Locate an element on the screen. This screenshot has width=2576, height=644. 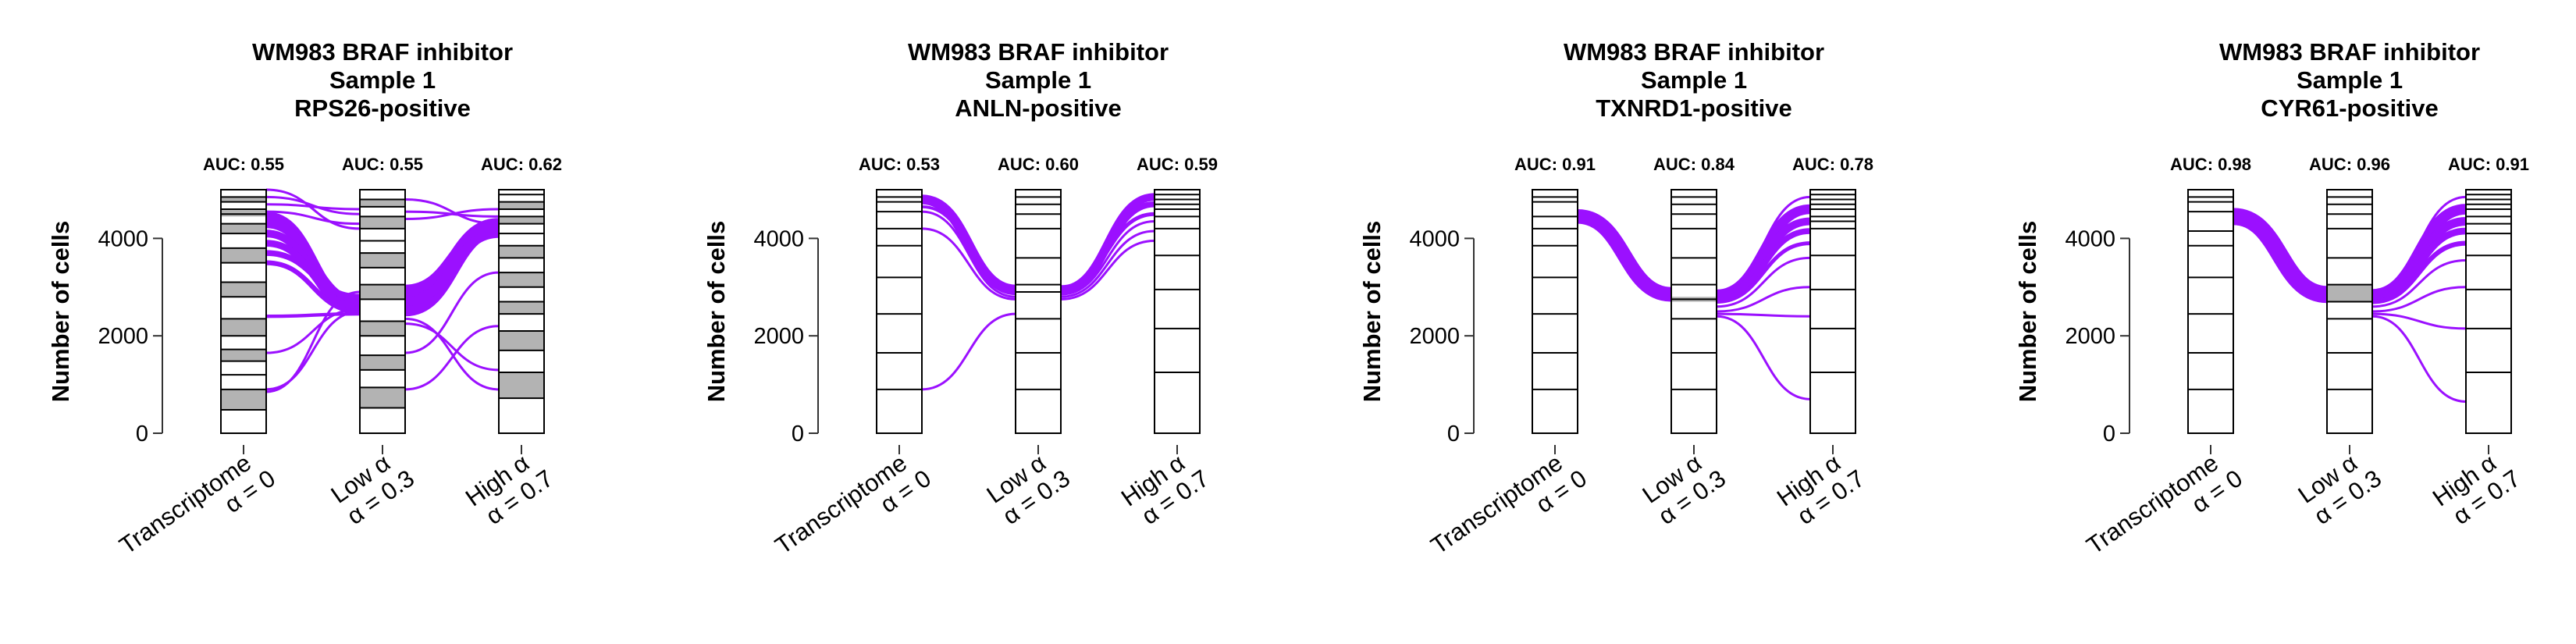
auc-label: AUC: 0.59 is located at coordinates (1177, 164).